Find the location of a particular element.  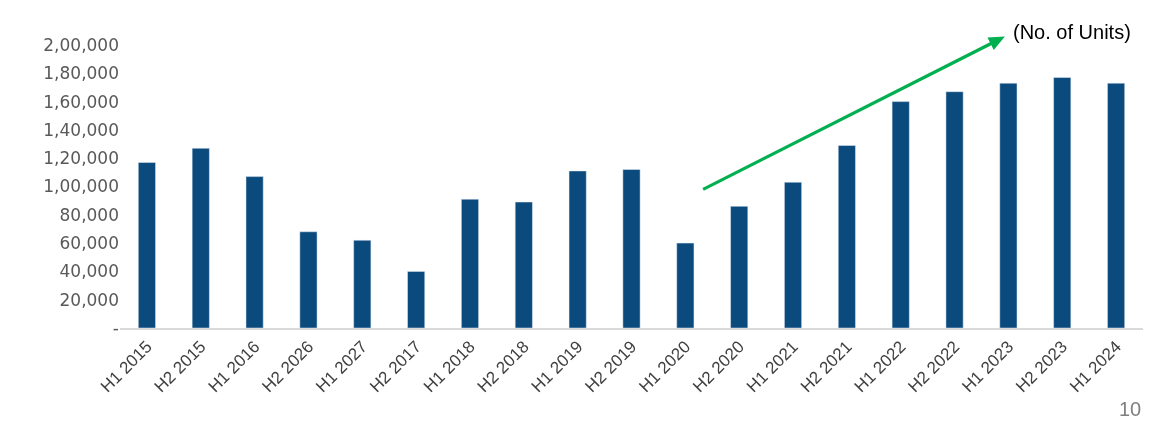

y-tick-label: 60,000 is located at coordinates (89, 243).